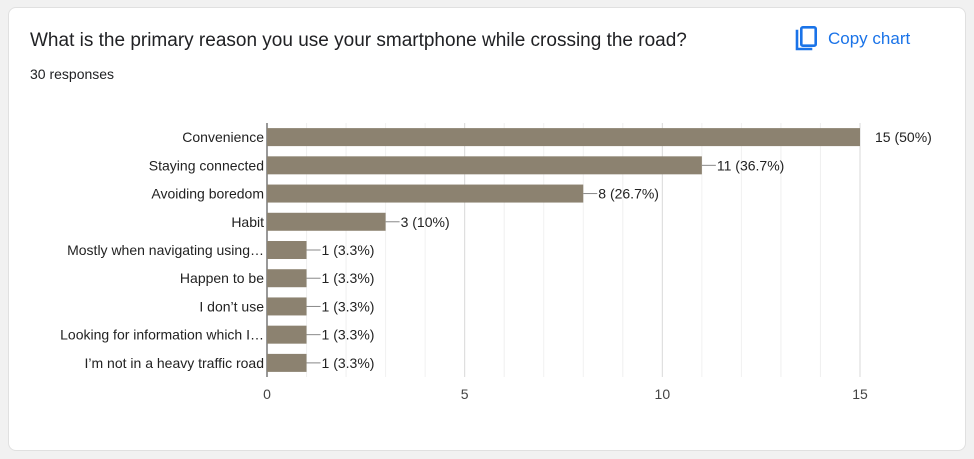 This screenshot has height=459, width=974. What do you see at coordinates (267, 394) in the screenshot?
I see `x-tick-label: 0` at bounding box center [267, 394].